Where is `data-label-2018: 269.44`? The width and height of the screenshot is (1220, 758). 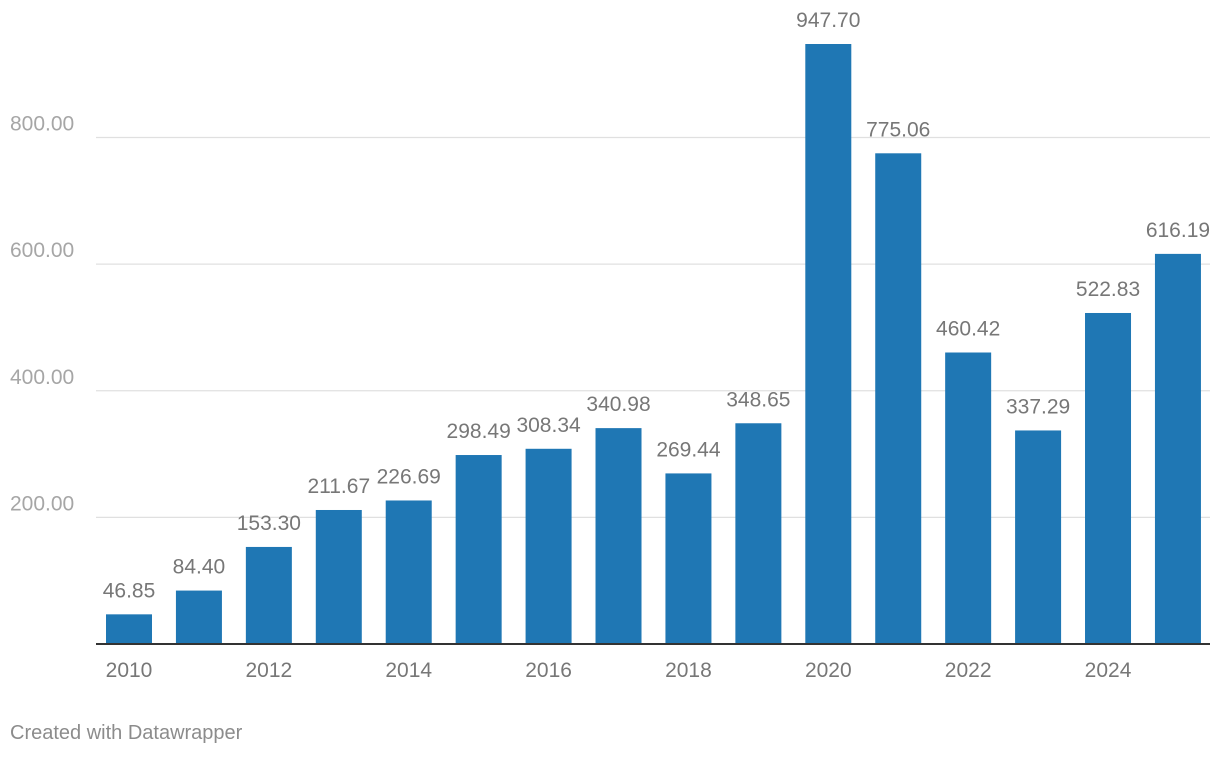 data-label-2018: 269.44 is located at coordinates (688, 449).